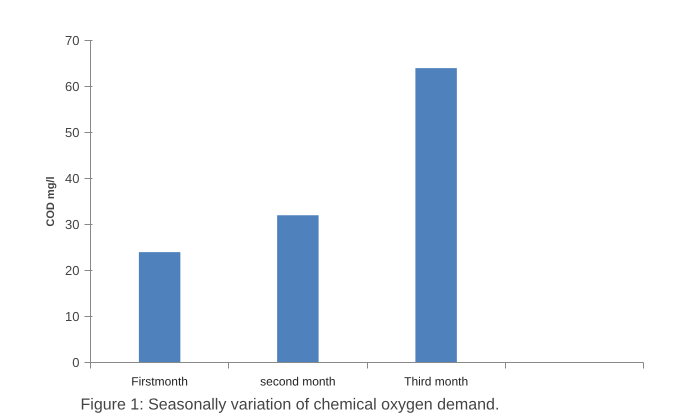 This screenshot has width=683, height=416. I want to click on y-tick-label: 10, so click(72, 316).